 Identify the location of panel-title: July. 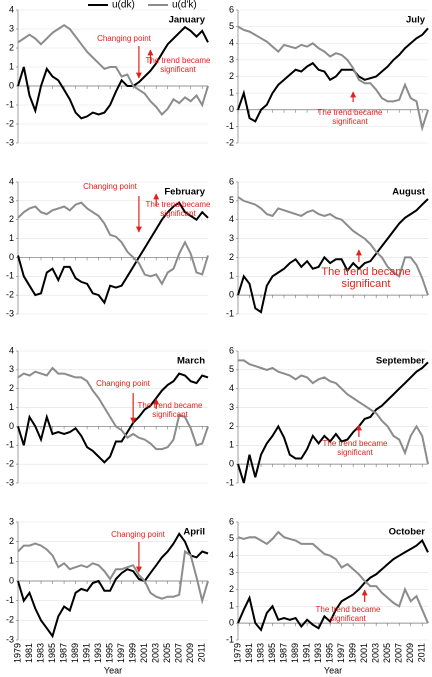
(416, 20).